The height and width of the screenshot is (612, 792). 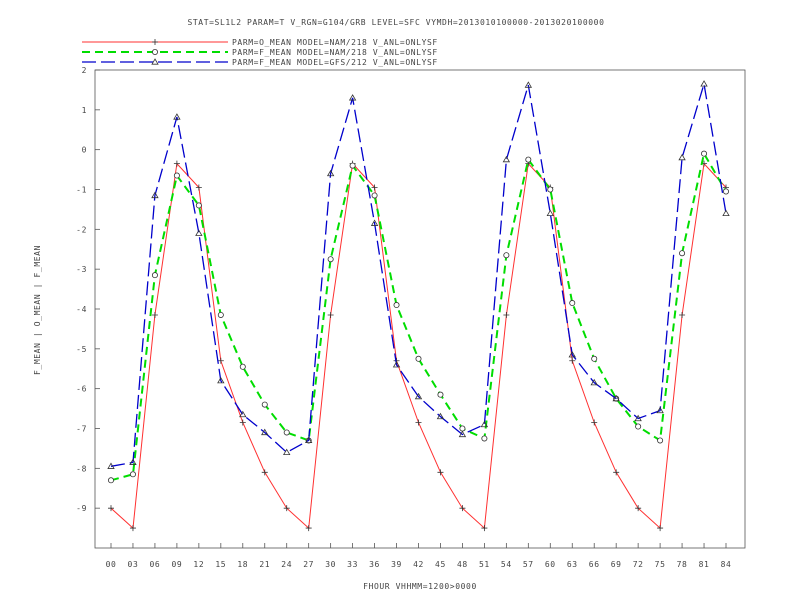 I want to click on x-tick-label: 39, so click(x=396, y=564).